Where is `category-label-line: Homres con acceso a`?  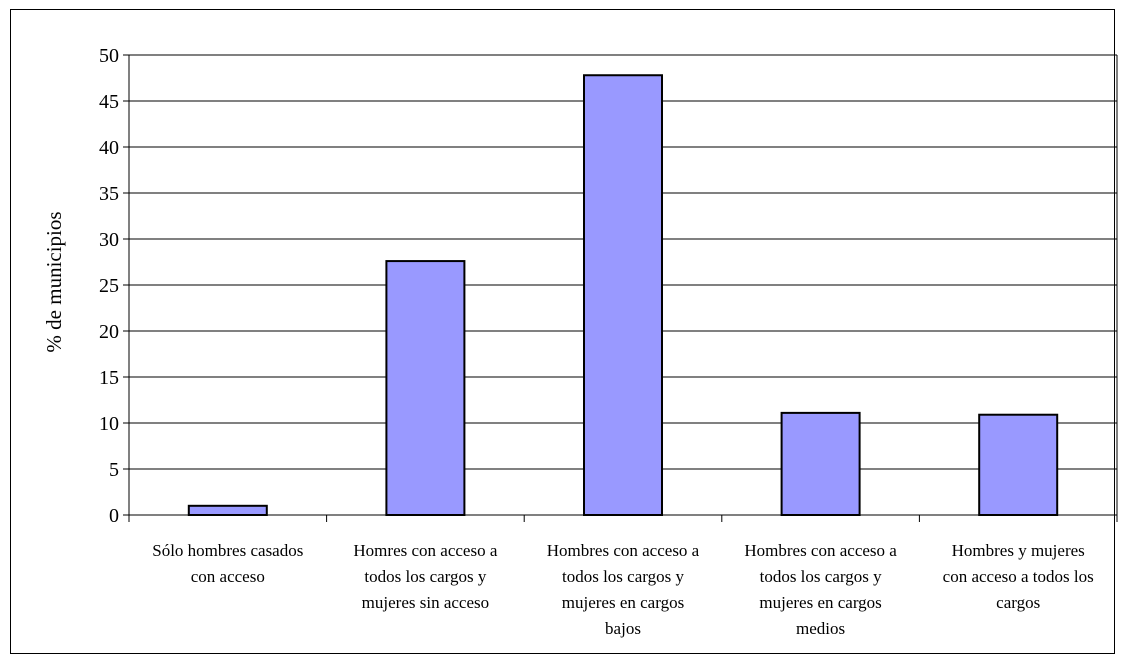 category-label-line: Homres con acceso a is located at coordinates (425, 550).